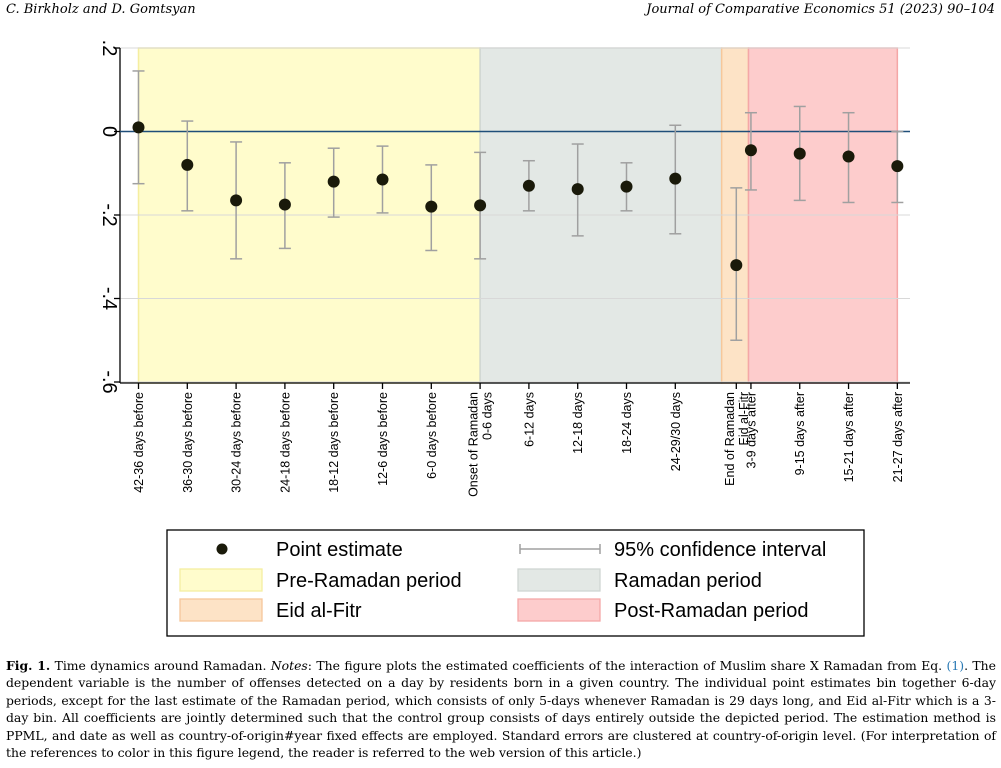  What do you see at coordinates (744, 418) in the screenshot?
I see `x-tick-label-line: Eid al-Fitr` at bounding box center [744, 418].